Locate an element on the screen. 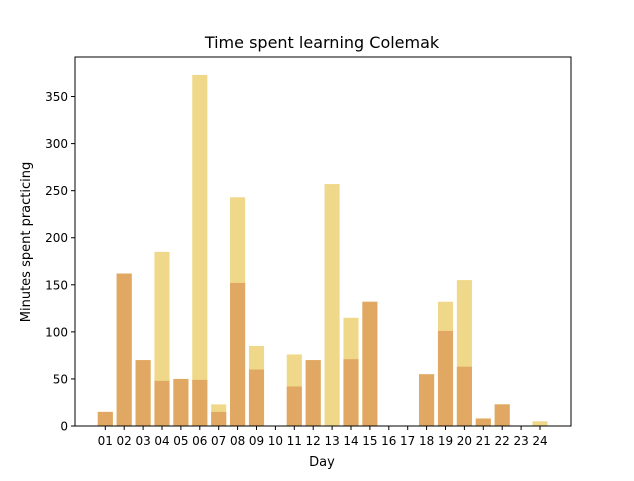 The width and height of the screenshot is (634, 481). x-tick-label: 02 is located at coordinates (124, 441).